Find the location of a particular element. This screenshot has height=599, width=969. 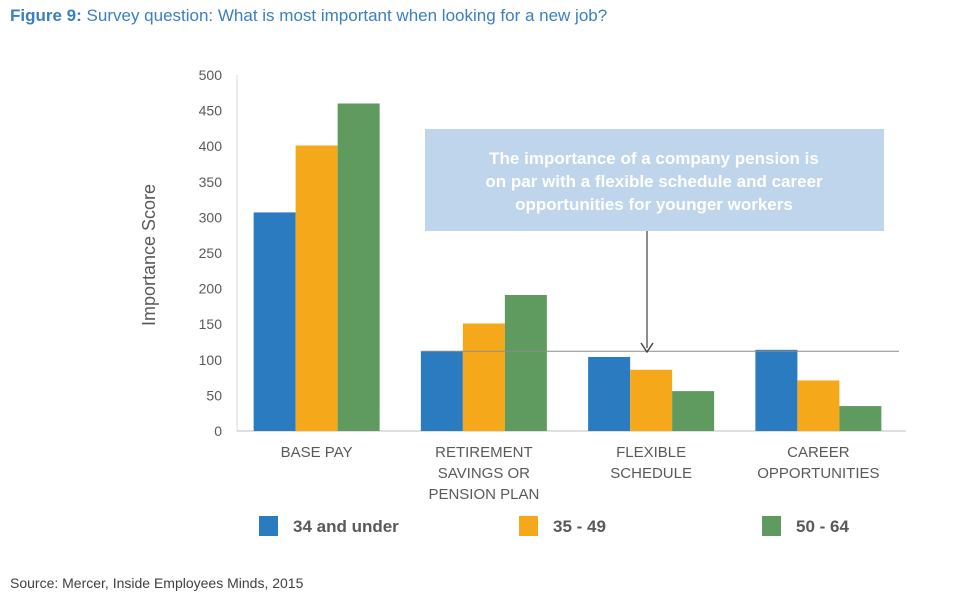

y-tick-label: 200 is located at coordinates (211, 289).